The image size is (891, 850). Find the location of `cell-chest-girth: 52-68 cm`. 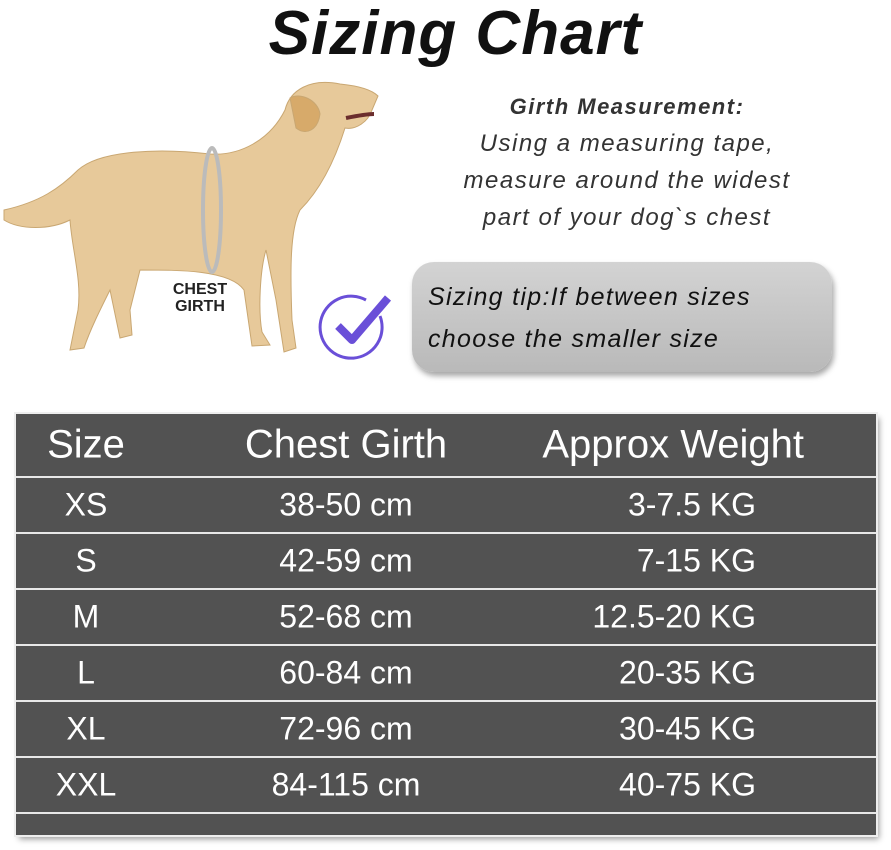

cell-chest-girth: 52-68 cm is located at coordinates (346, 616).